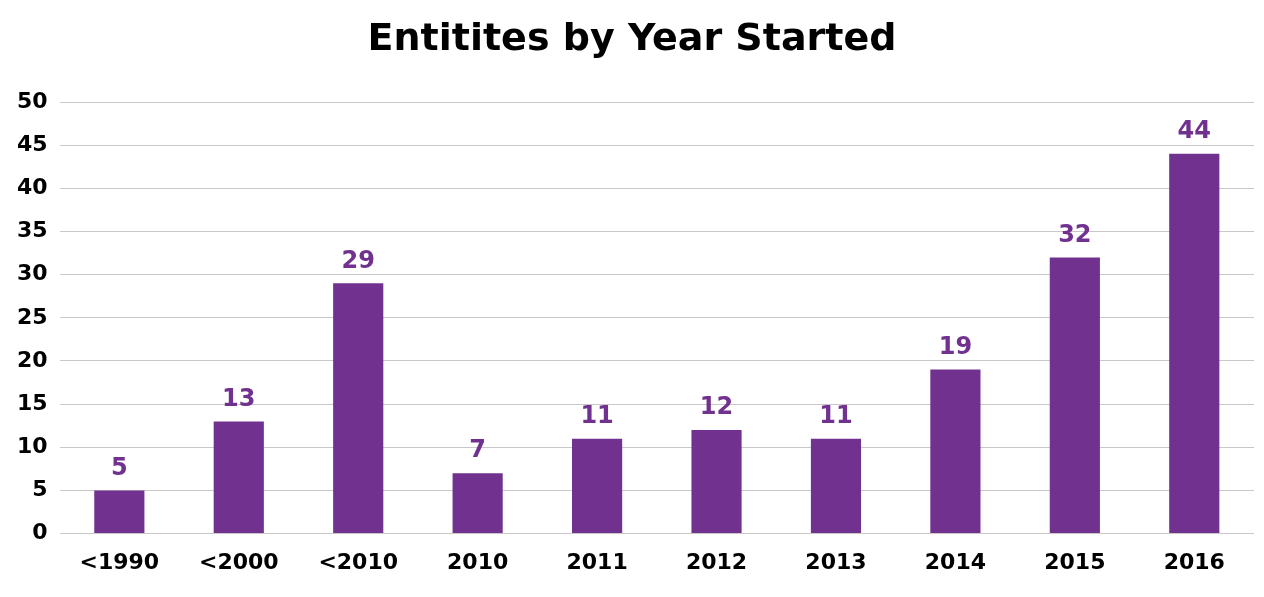 Image resolution: width=1264 pixels, height=597 pixels. I want to click on x-tick-label: 2012, so click(716, 561).